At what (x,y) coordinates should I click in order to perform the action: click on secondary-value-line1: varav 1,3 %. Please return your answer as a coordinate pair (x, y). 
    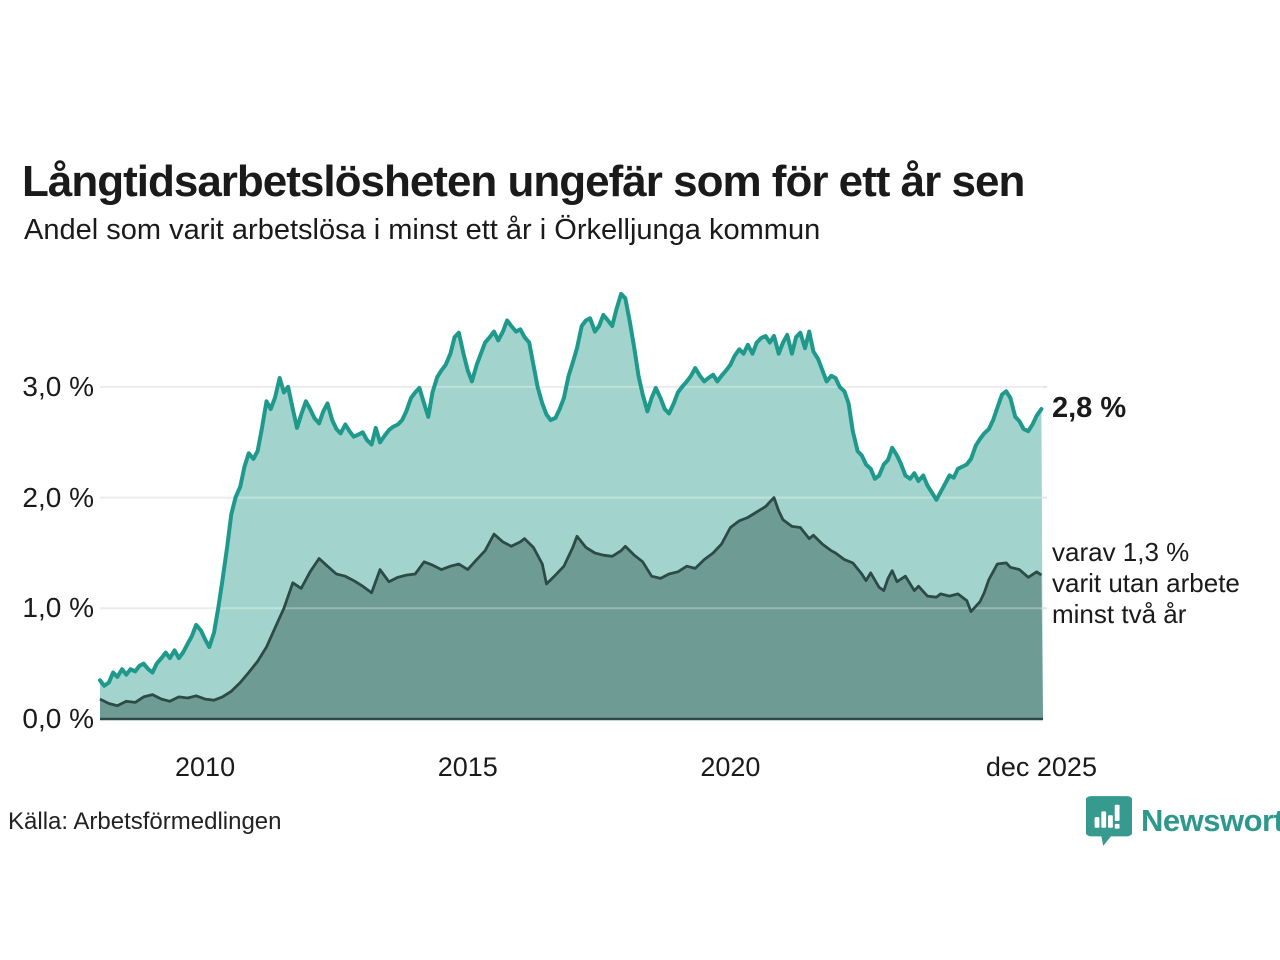
    Looking at the image, I should click on (1121, 552).